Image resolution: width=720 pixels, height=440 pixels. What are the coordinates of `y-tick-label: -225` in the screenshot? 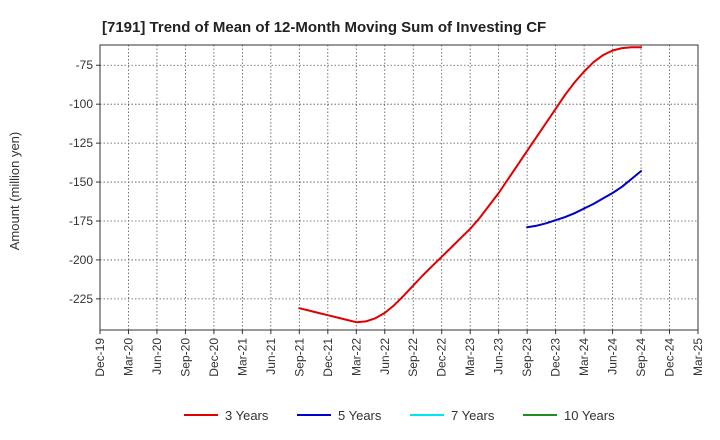 It's located at (81, 299).